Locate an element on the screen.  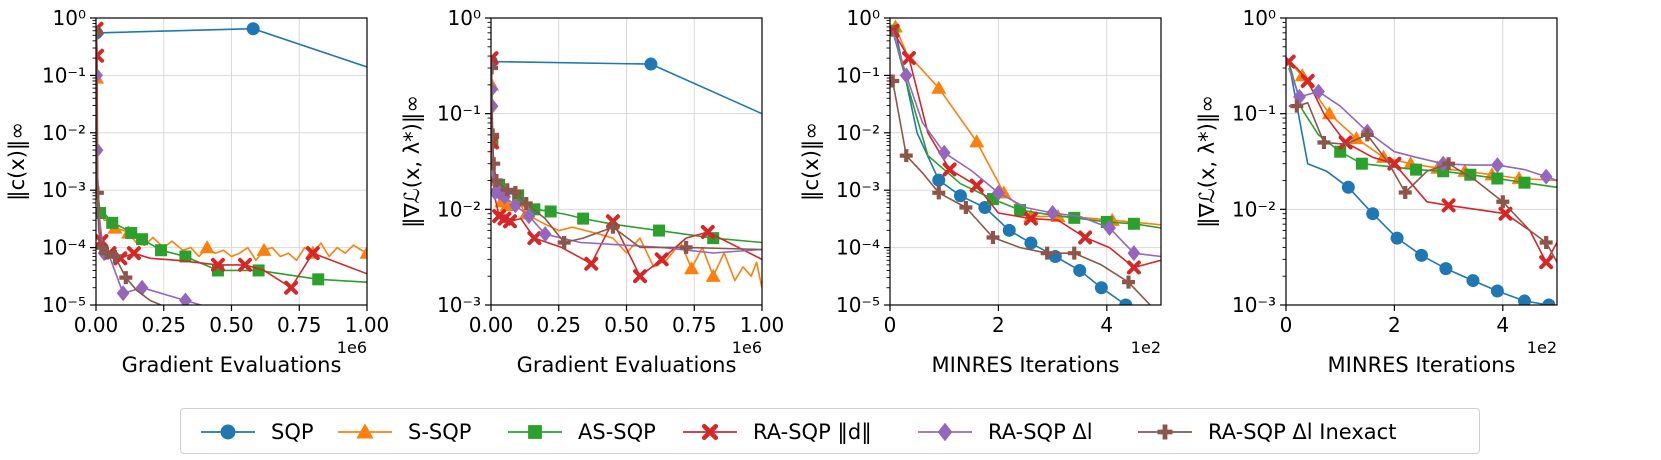
series-line-sqp is located at coordinates (1011, 167).